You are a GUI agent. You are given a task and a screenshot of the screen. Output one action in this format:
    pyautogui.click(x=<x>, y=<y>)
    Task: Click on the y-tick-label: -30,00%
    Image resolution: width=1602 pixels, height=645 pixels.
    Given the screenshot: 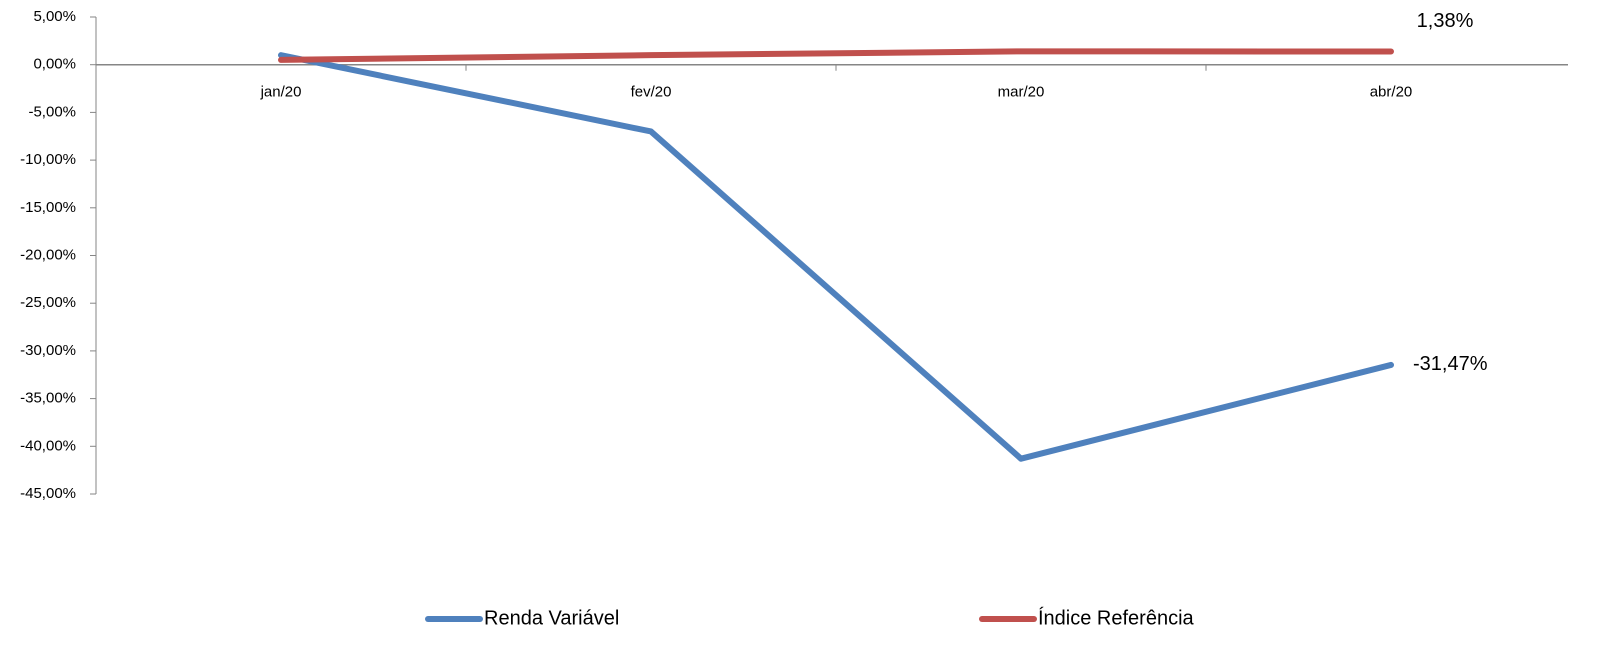 What is the action you would take?
    pyautogui.click(x=48, y=350)
    